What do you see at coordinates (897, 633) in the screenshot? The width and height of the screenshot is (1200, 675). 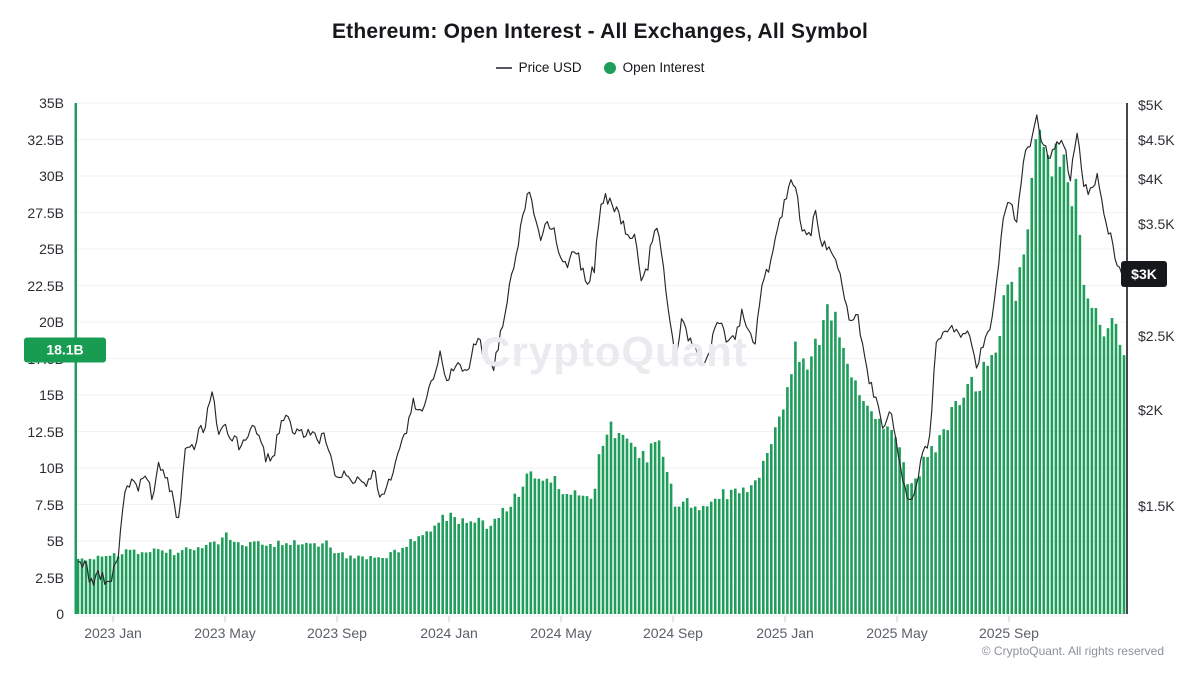 I see `x-axis-tick: 2025 May` at bounding box center [897, 633].